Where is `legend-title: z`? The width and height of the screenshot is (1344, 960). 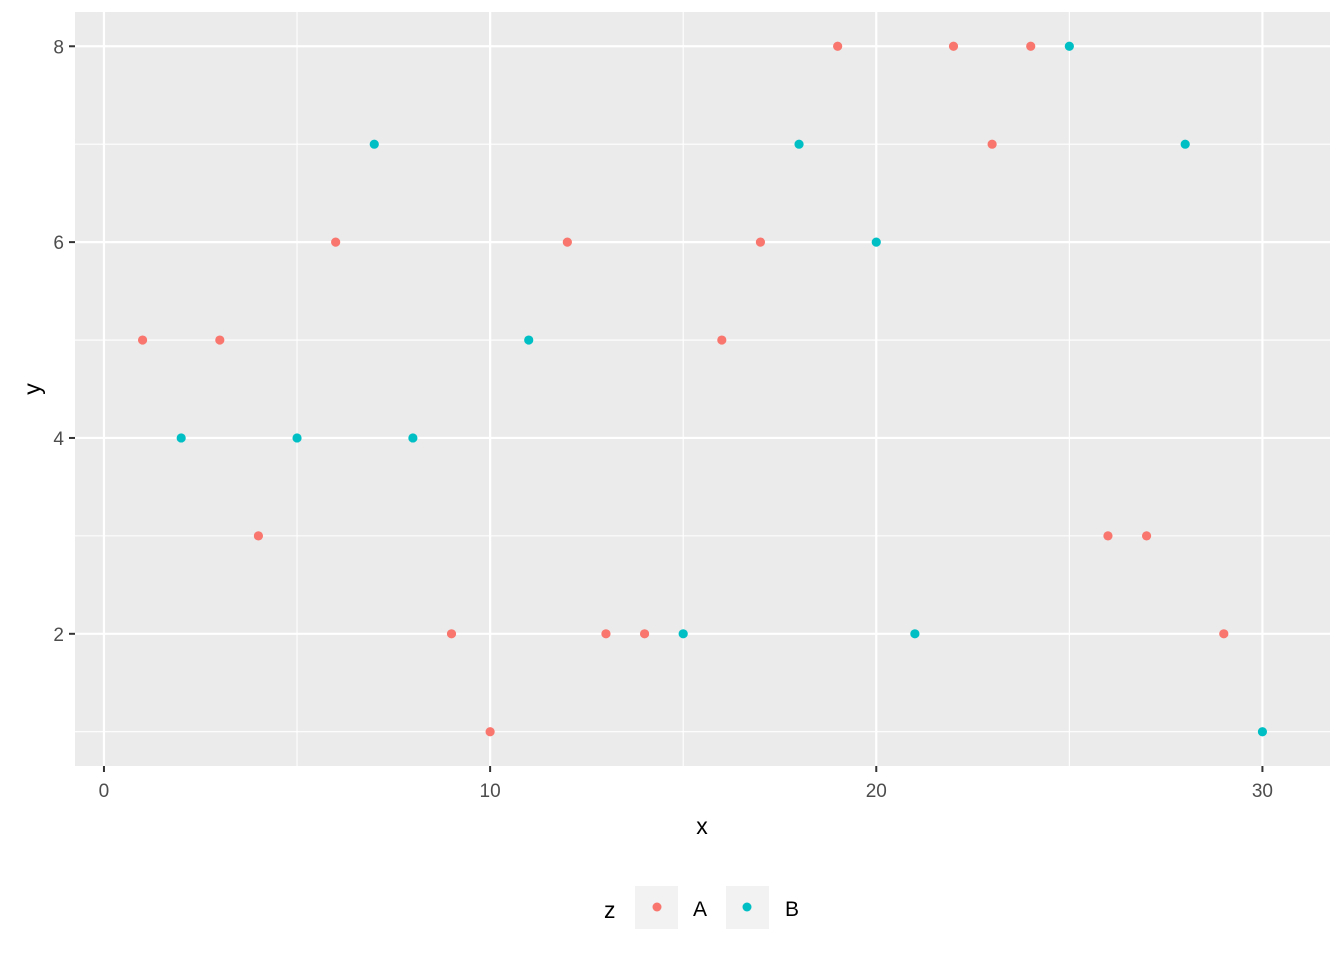
legend-title: z is located at coordinates (610, 910).